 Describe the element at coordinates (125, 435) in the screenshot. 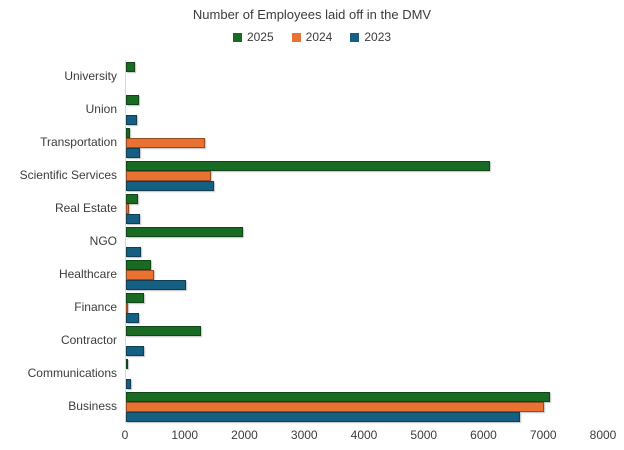

I see `x-tick-label: 0` at that location.